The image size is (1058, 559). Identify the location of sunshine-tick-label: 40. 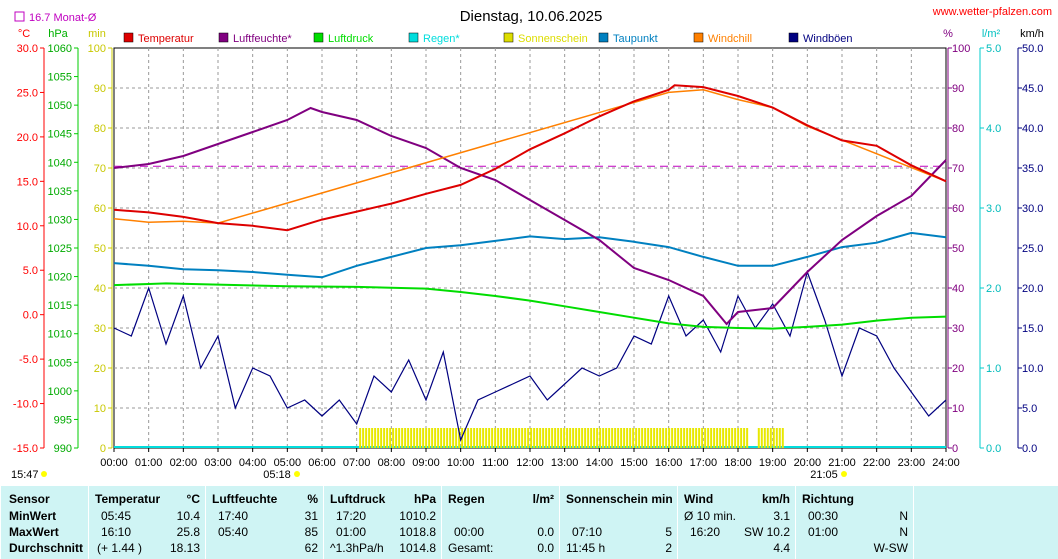
(100, 289).